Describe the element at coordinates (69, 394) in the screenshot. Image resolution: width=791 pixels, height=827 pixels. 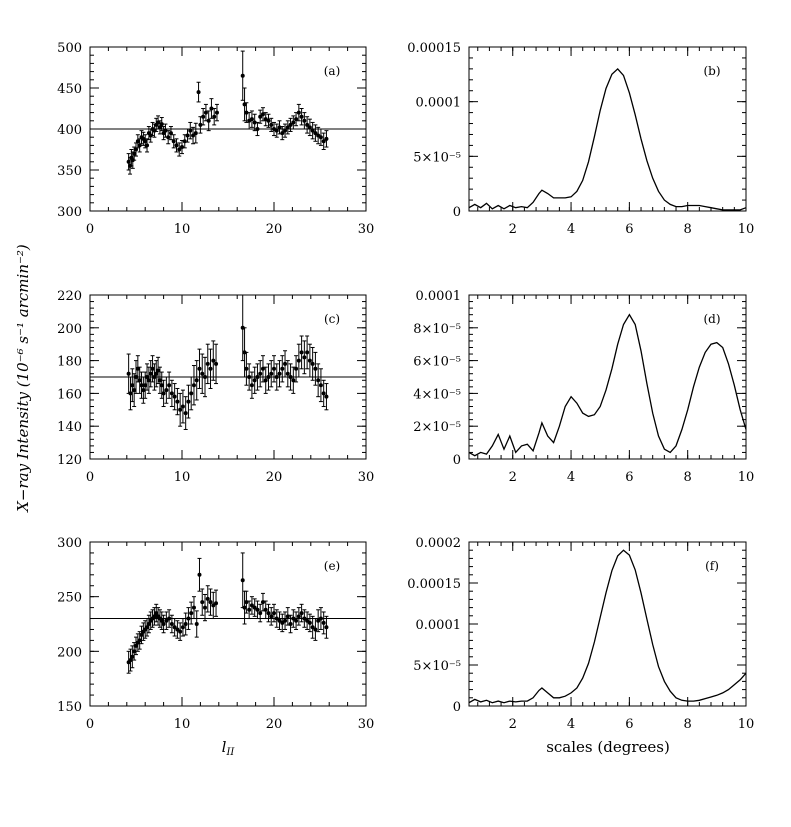
I see `y-tick-label: 160` at that location.